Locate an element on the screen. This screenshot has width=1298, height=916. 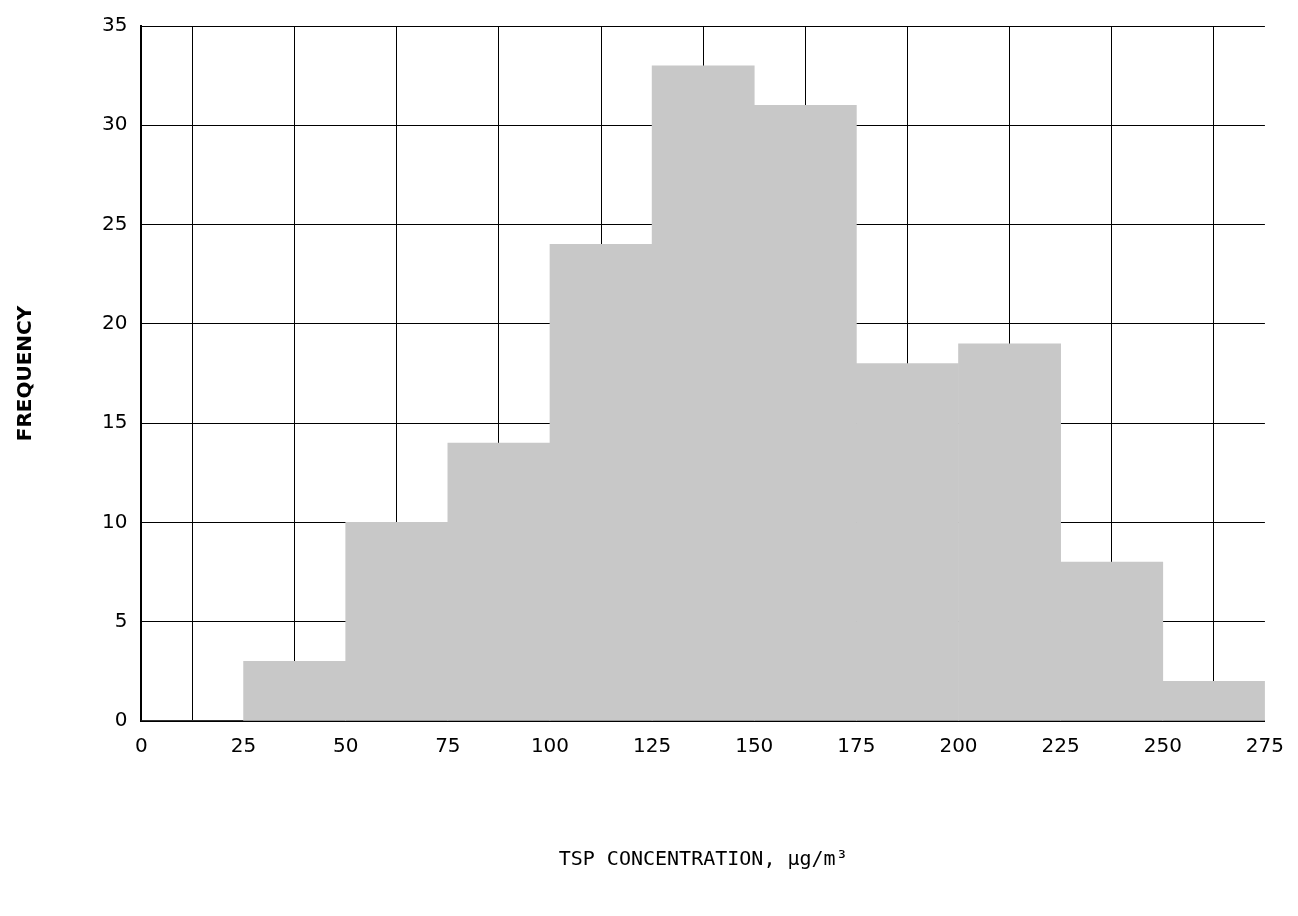
x-axis-title: TSP CONCENTRATION, μg/m³ is located at coordinates (703, 858).